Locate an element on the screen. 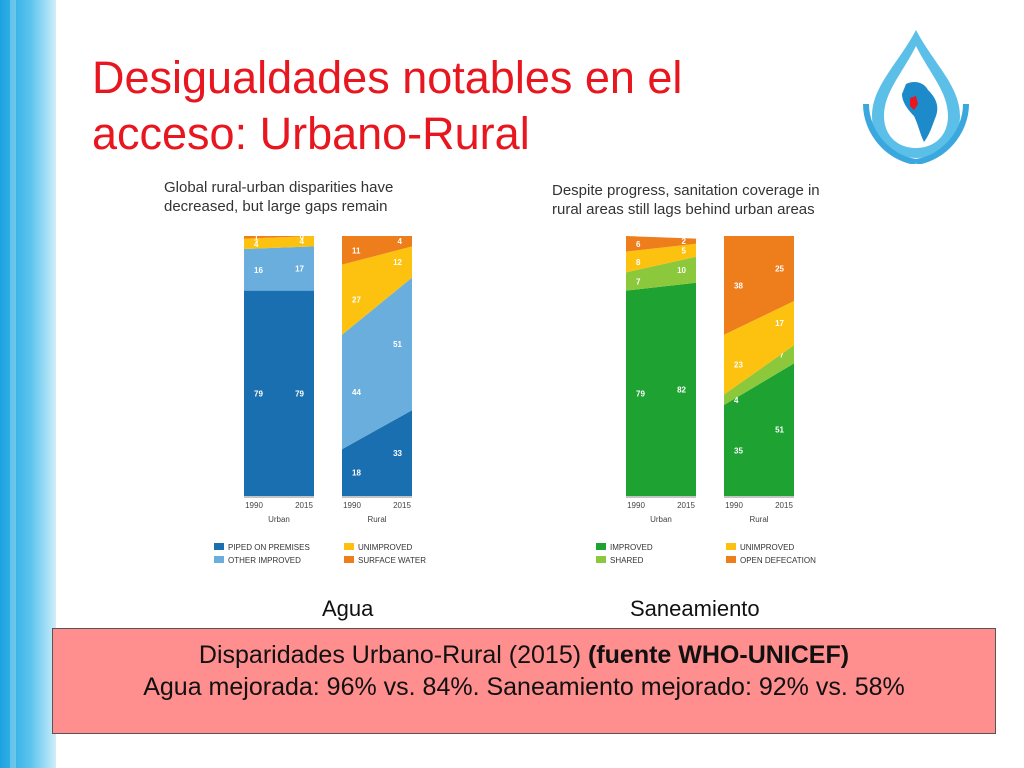 The image size is (1024, 768). sanitation-urban-improved-1990-label: 79 is located at coordinates (640, 393).